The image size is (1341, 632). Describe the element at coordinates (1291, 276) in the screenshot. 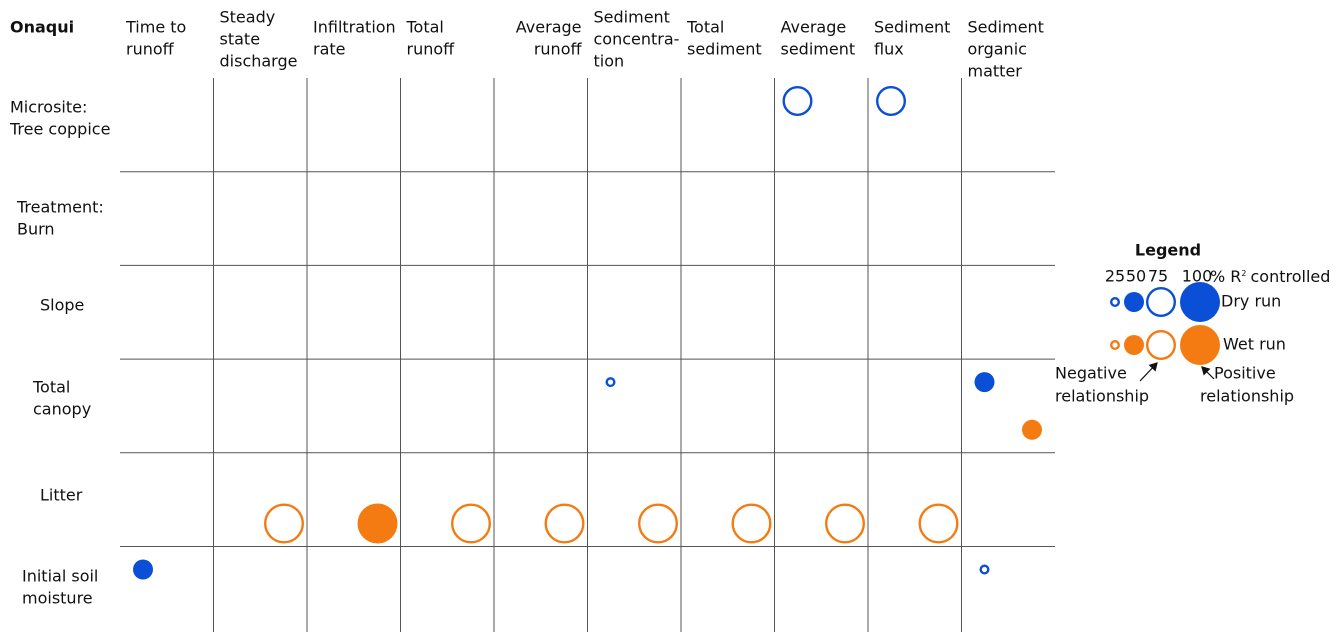

I see `legend-unit: controlled` at that location.